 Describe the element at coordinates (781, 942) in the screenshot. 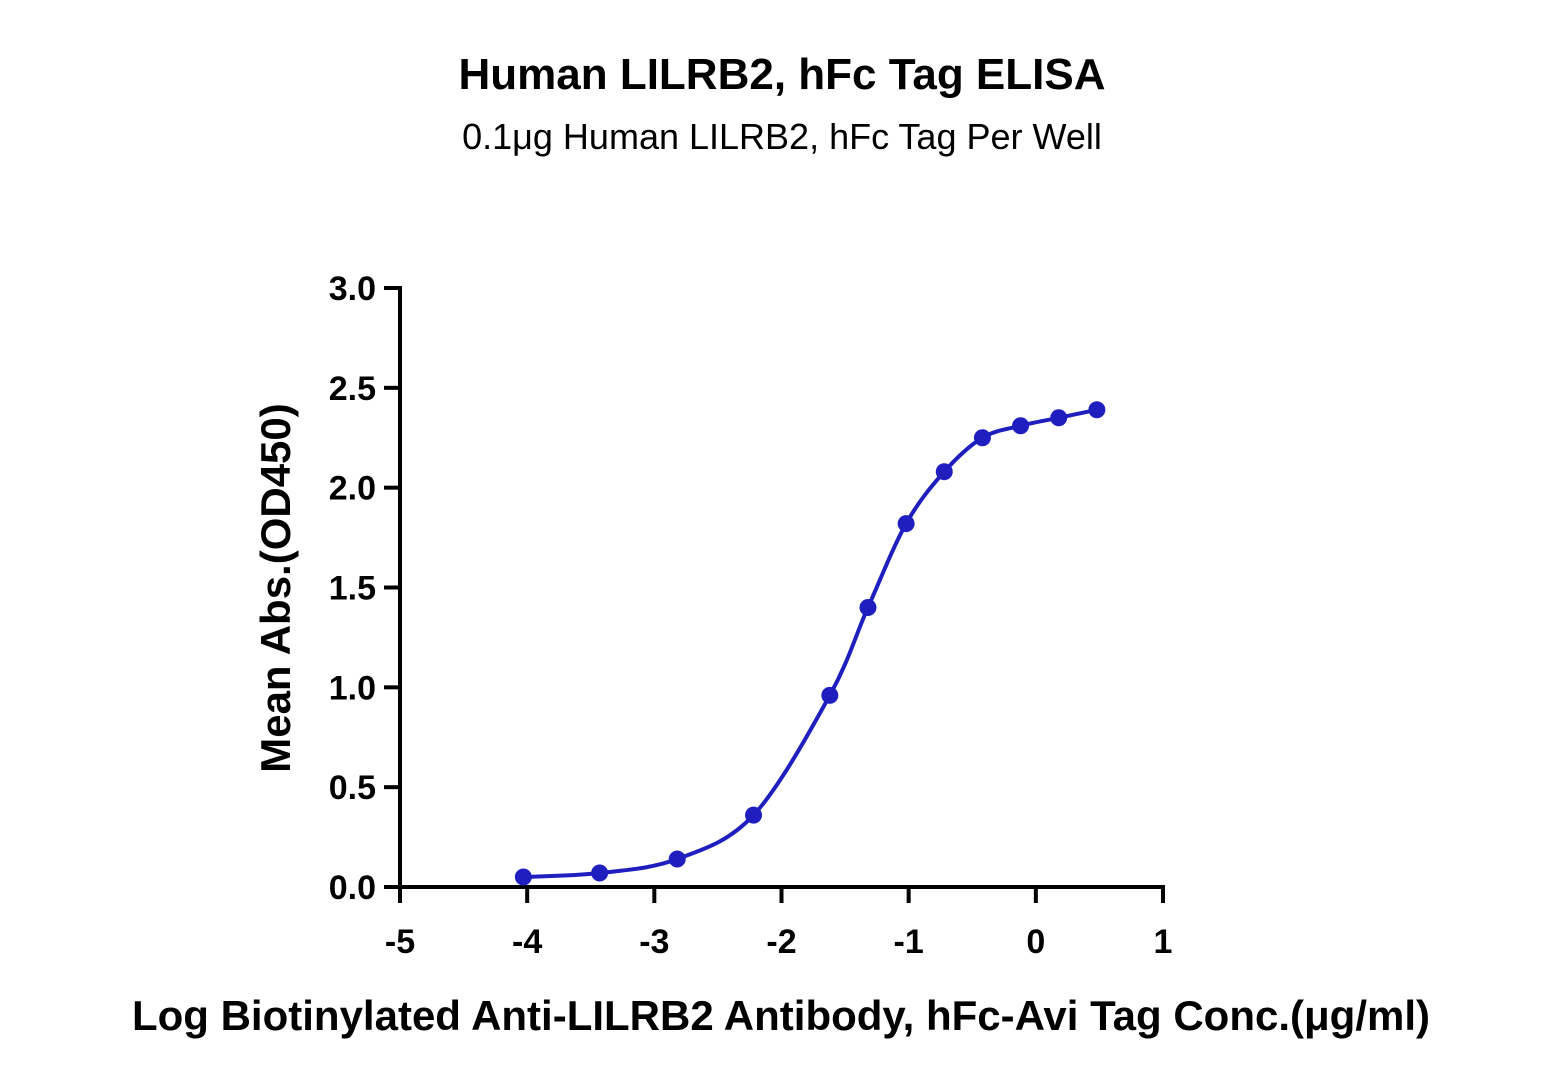

I see `x-tick-label: -2` at that location.